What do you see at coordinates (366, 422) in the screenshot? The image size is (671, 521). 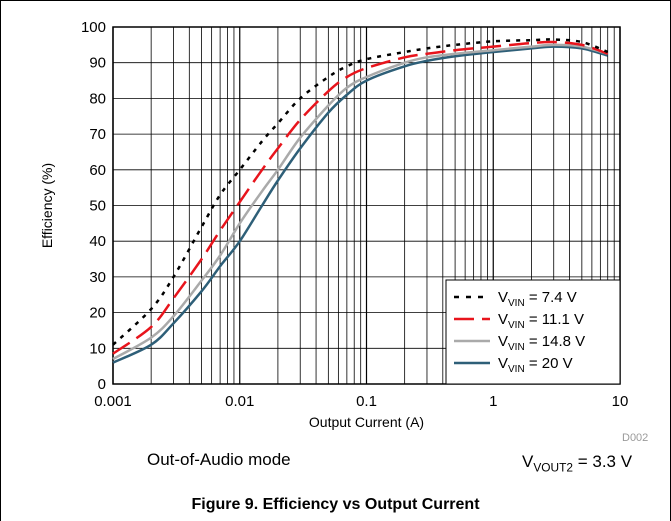 I see `x-axis-label: Output Current (A)` at bounding box center [366, 422].